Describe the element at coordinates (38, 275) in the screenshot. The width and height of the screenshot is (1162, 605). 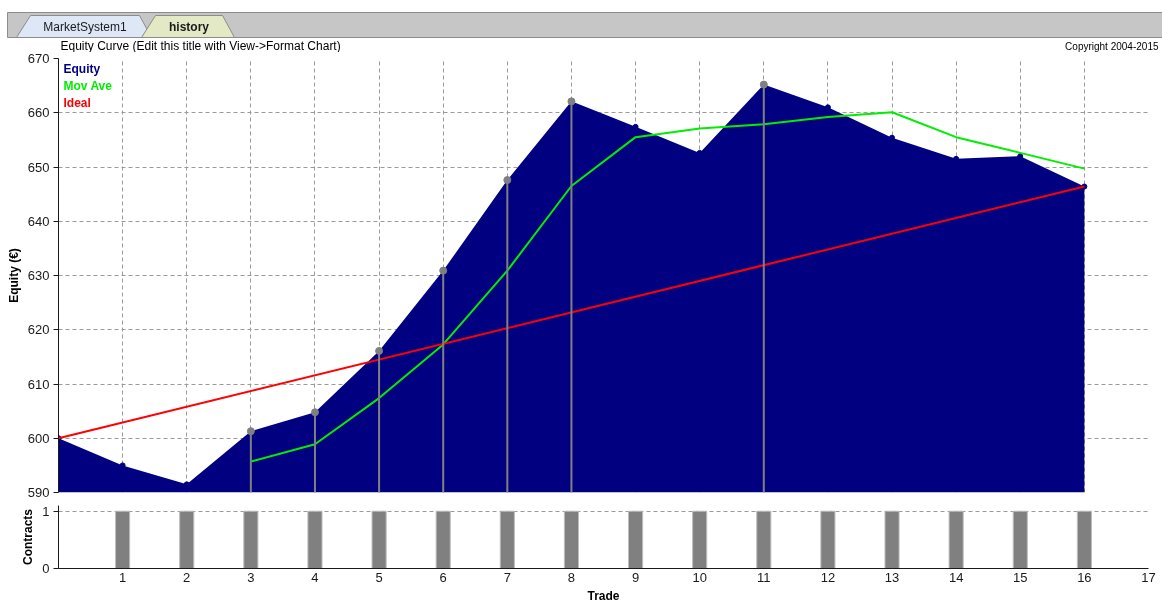
I see `y-tick-label: 630` at that location.